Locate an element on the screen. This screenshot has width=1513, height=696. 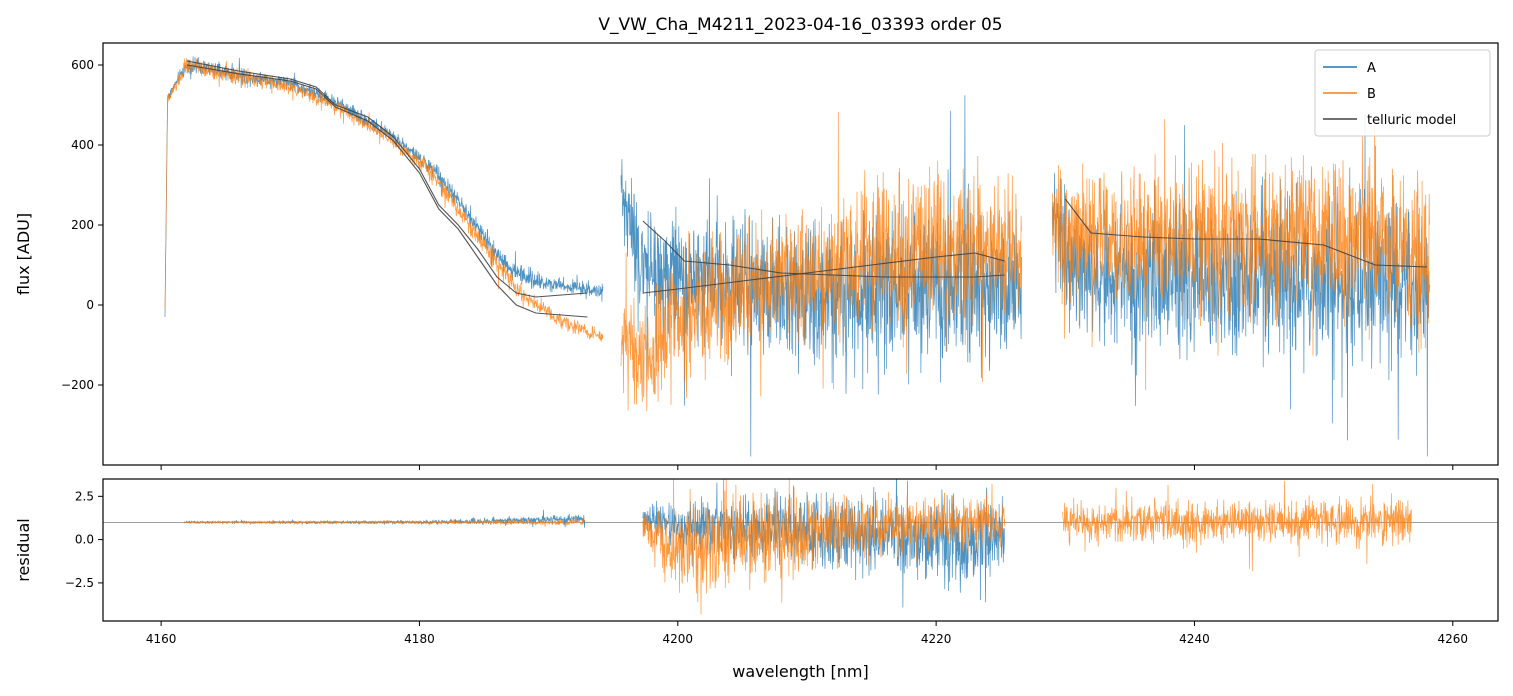
y-tick-label: −2.5 is located at coordinates (79, 583).